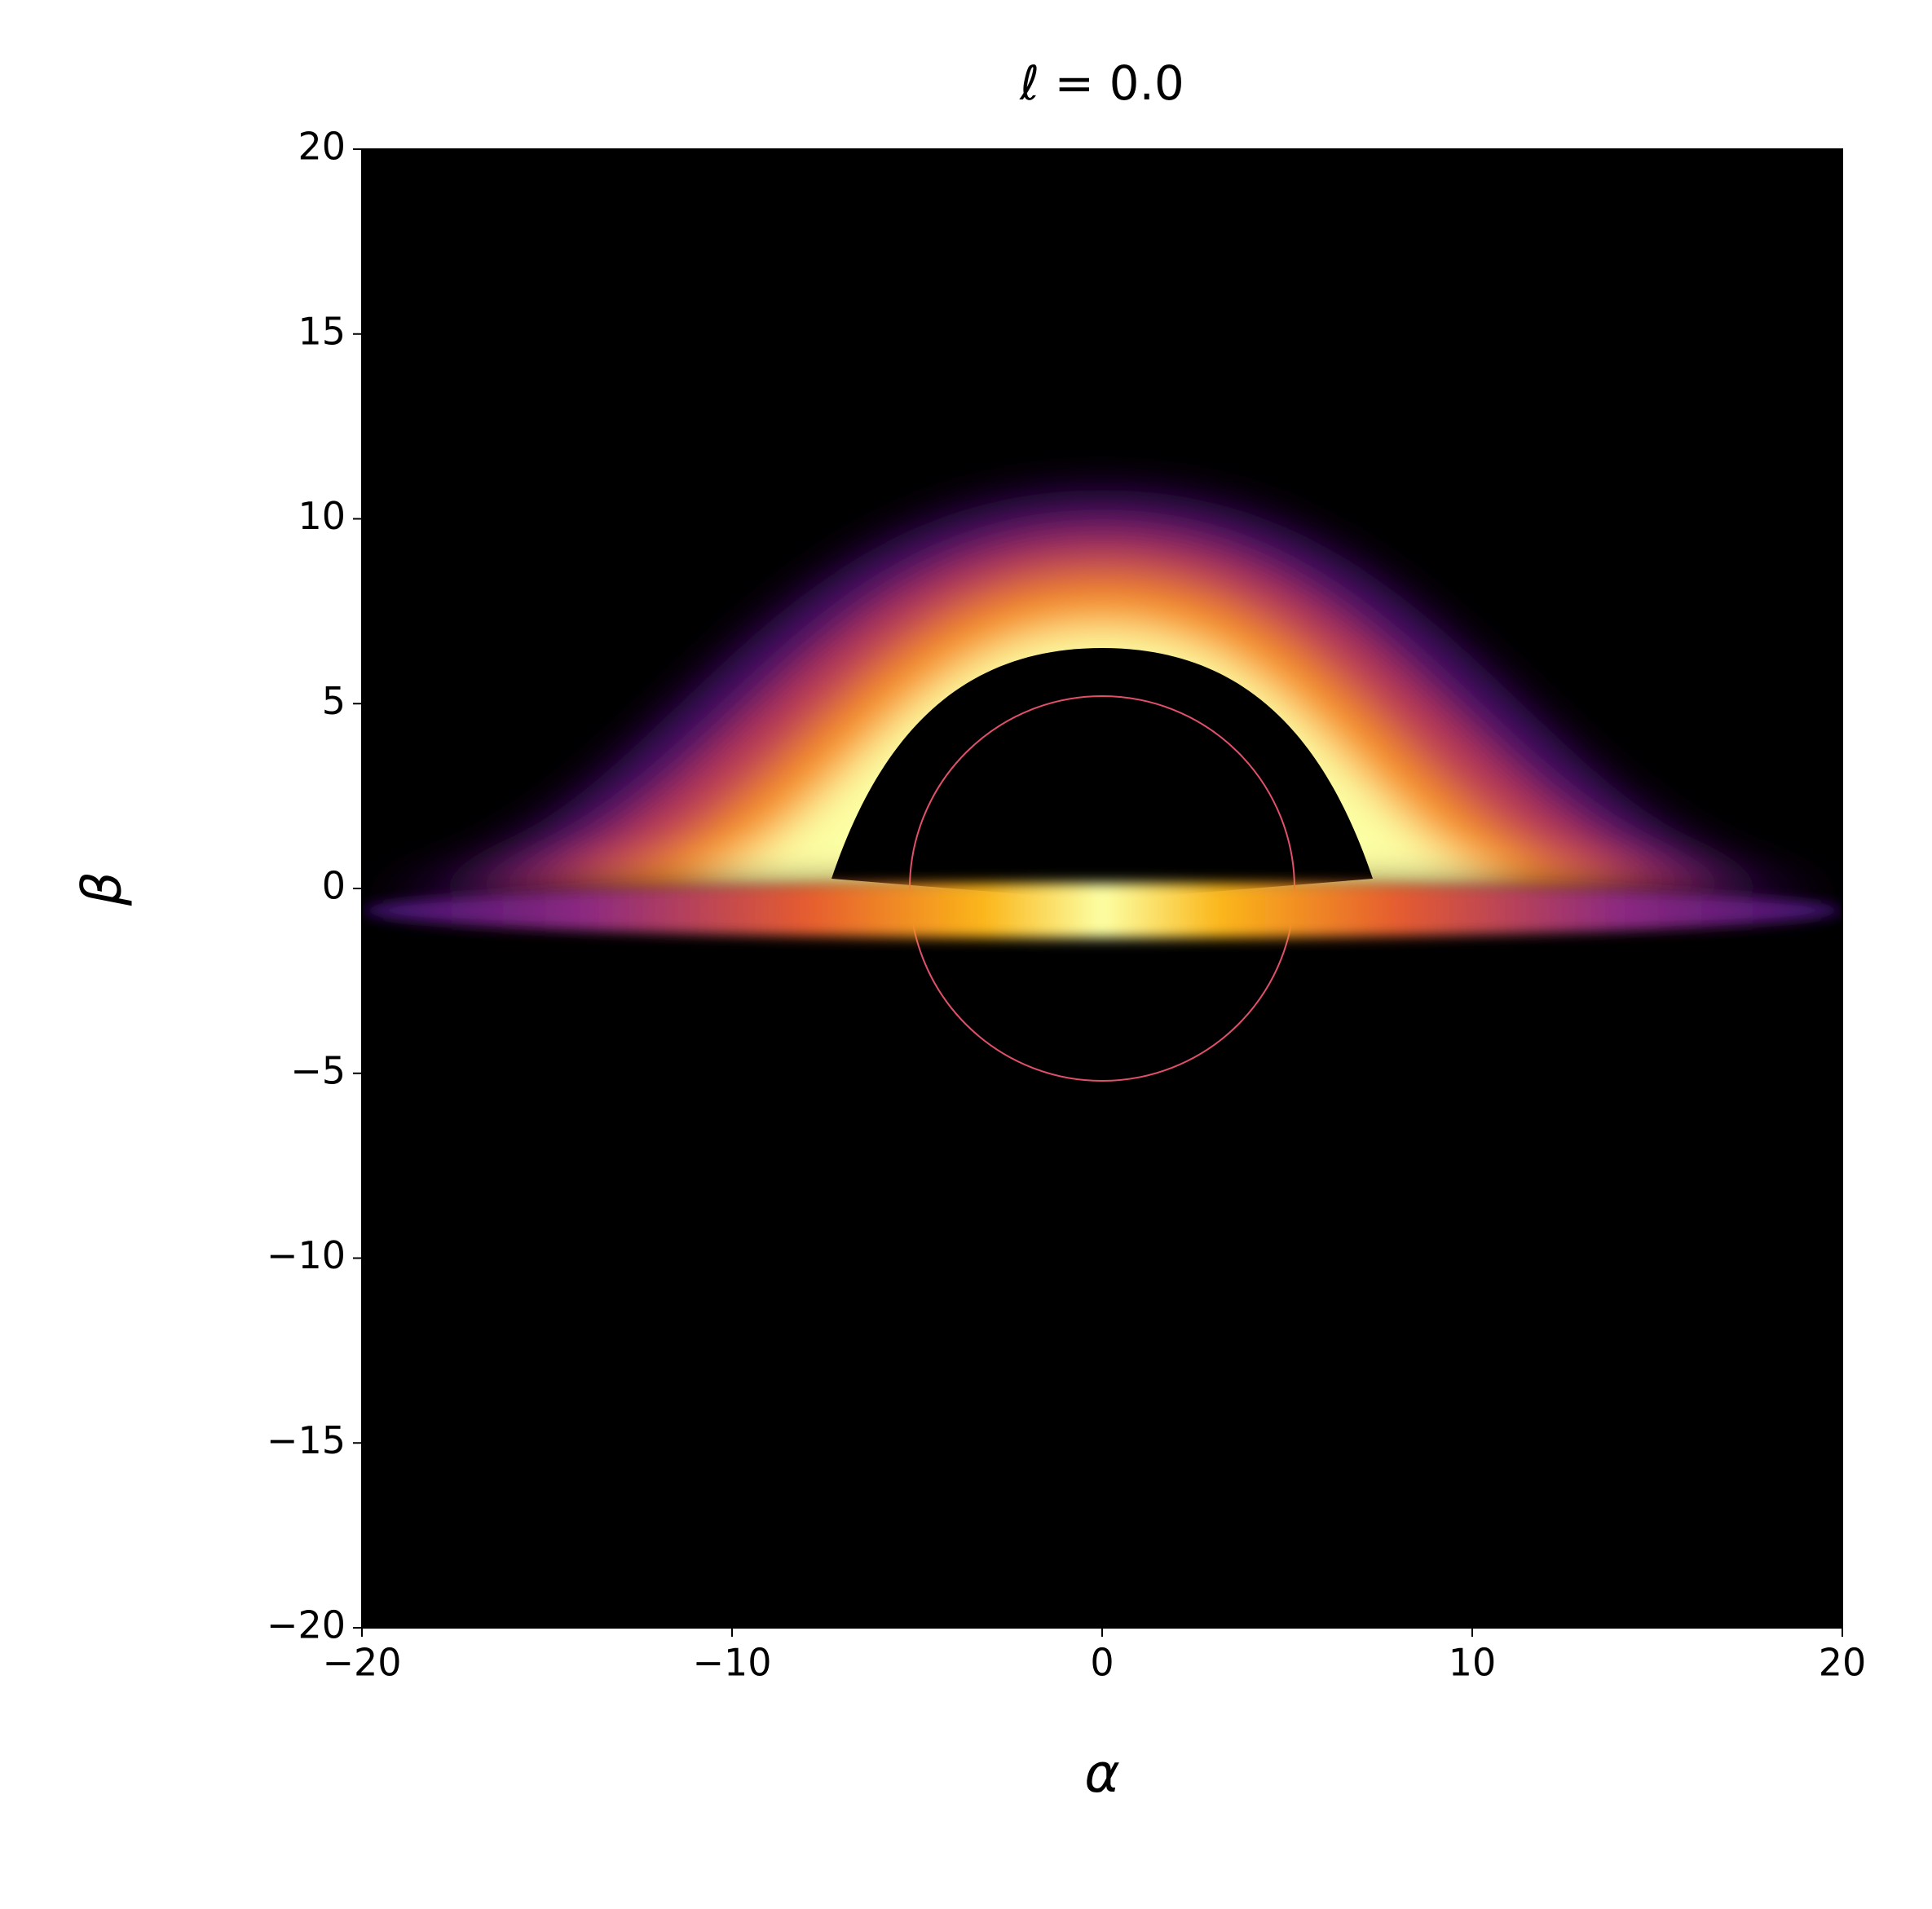 Image resolution: width=1932 pixels, height=1909 pixels. Describe the element at coordinates (334, 701) in the screenshot. I see `y-tick-label: 5` at that location.